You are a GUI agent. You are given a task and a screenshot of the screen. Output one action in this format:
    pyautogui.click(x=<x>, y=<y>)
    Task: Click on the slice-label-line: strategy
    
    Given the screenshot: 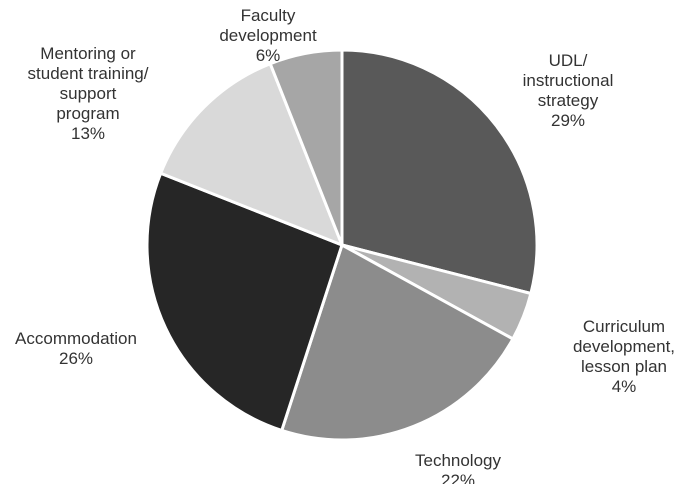 What is the action you would take?
    pyautogui.click(x=568, y=100)
    